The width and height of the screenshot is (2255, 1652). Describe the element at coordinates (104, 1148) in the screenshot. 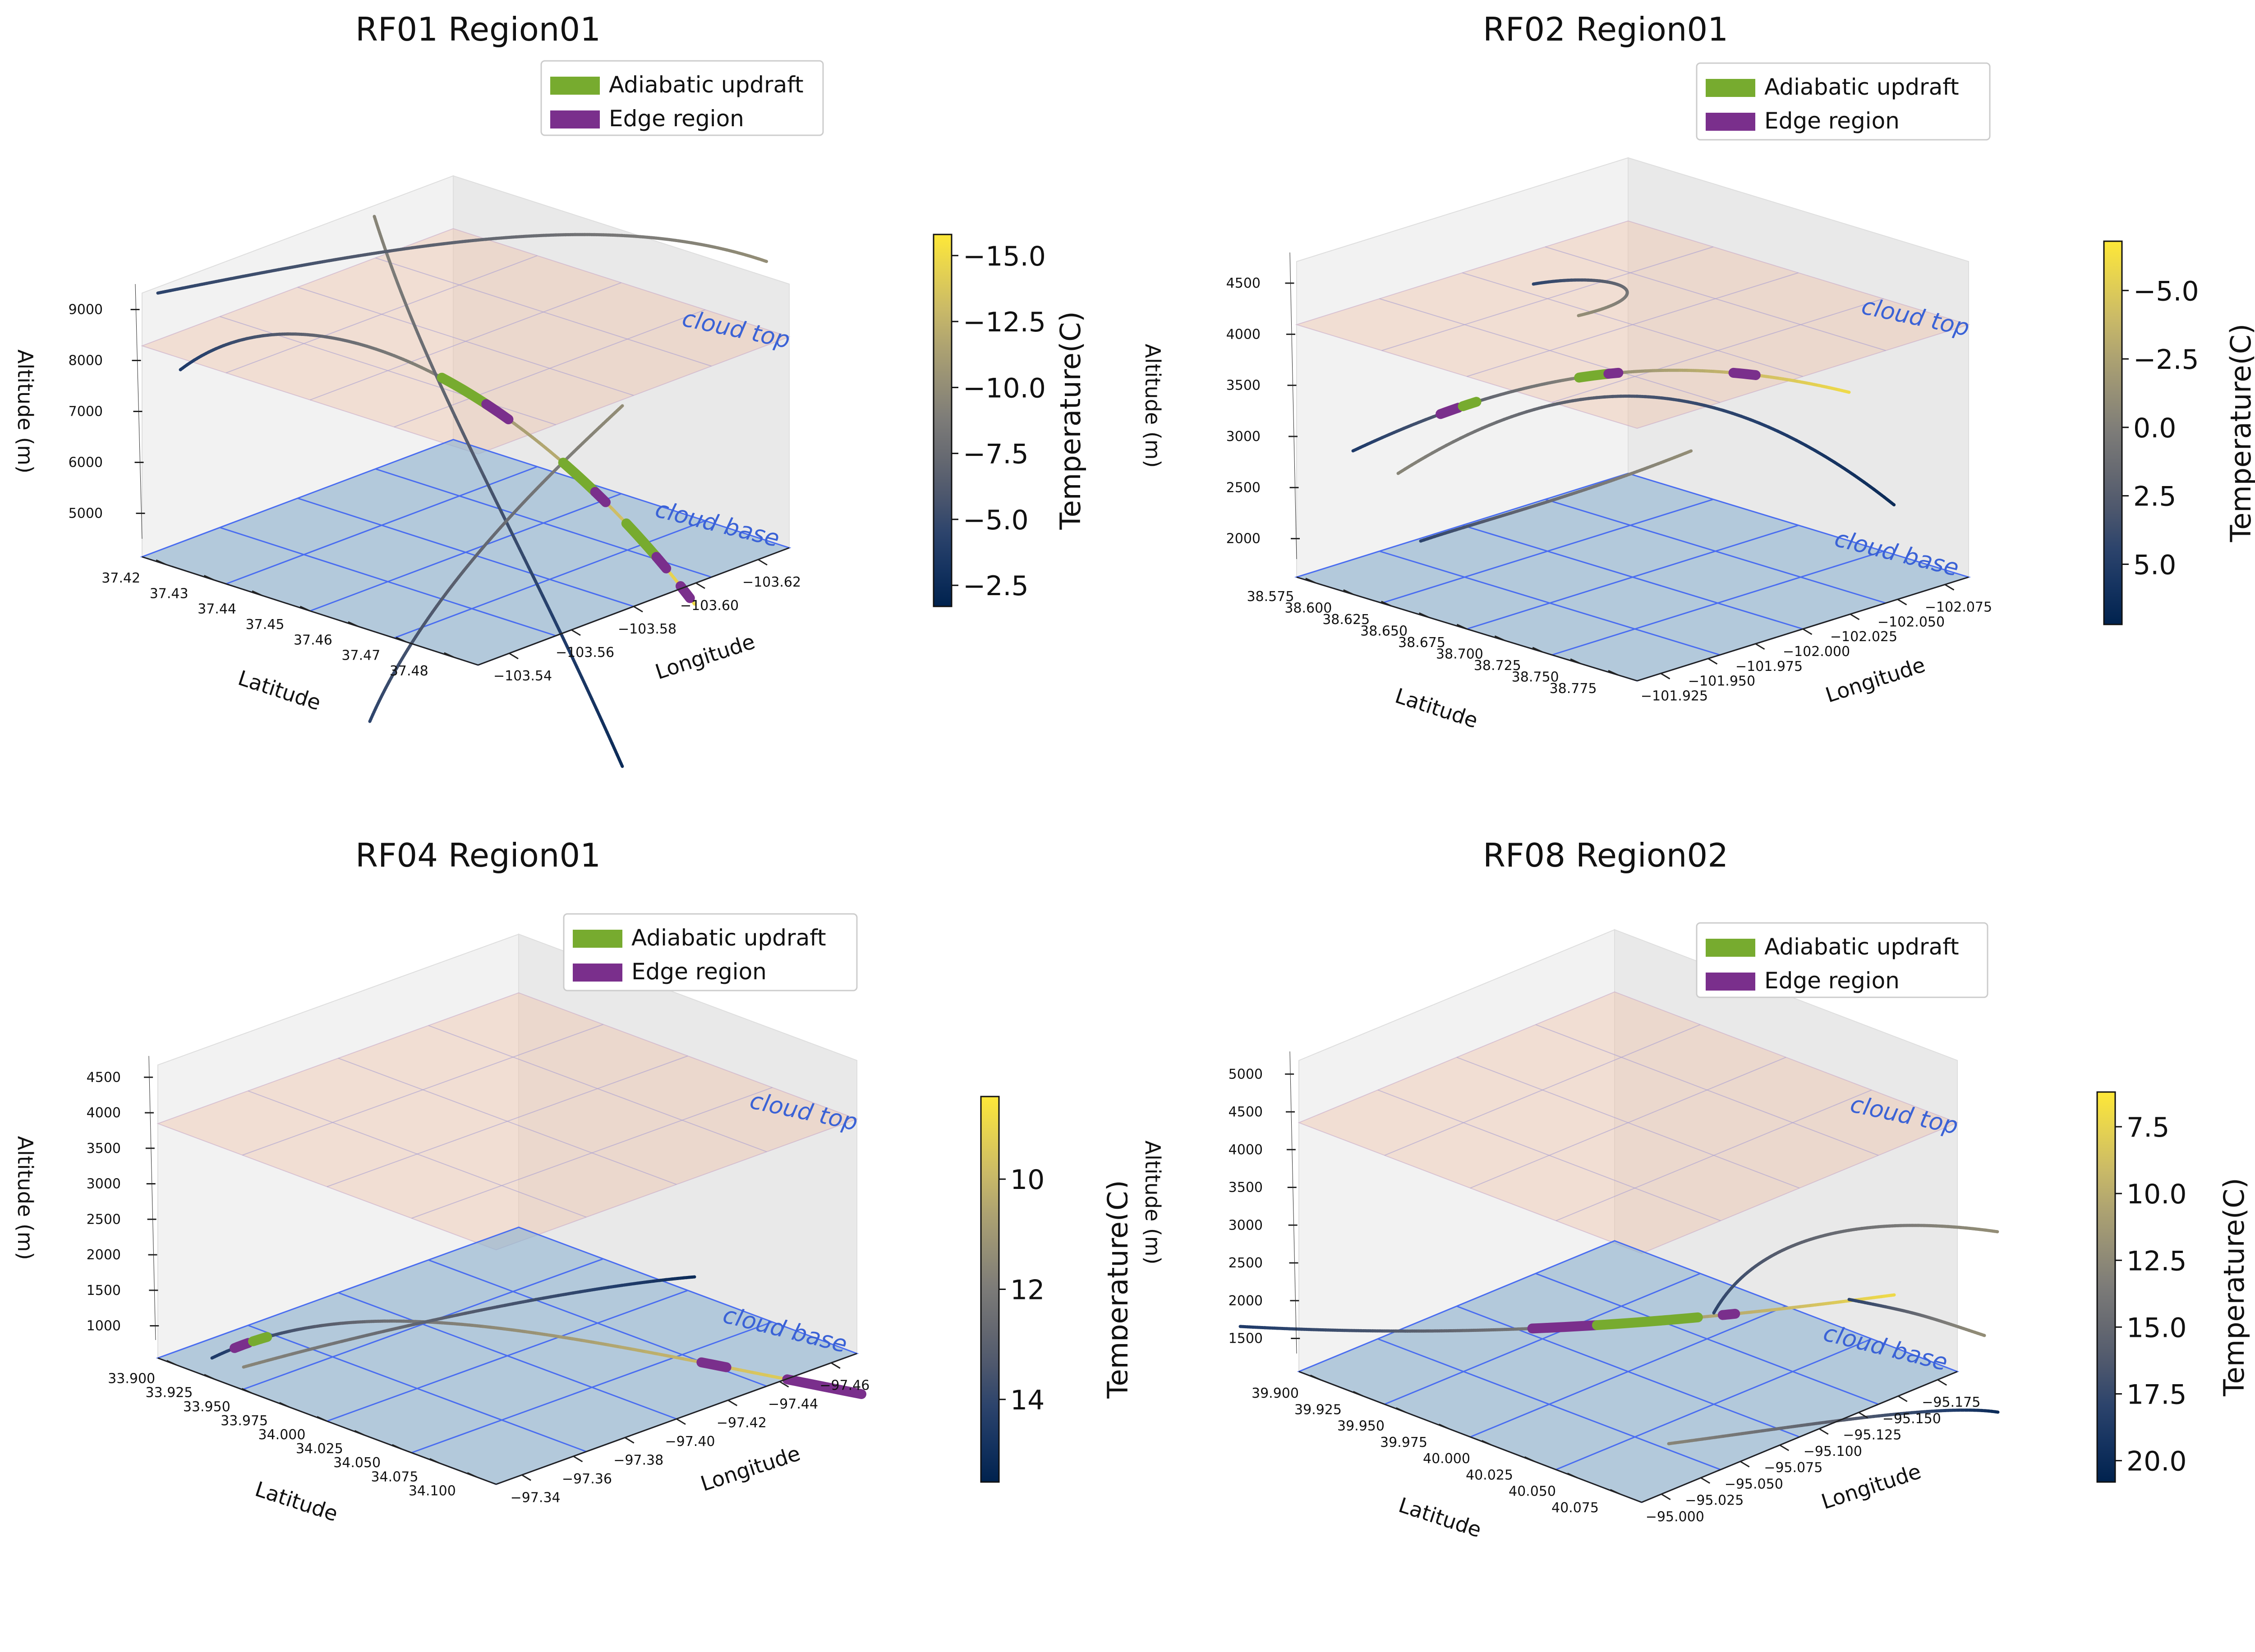

I see `altitude-tick-label: 3500` at that location.